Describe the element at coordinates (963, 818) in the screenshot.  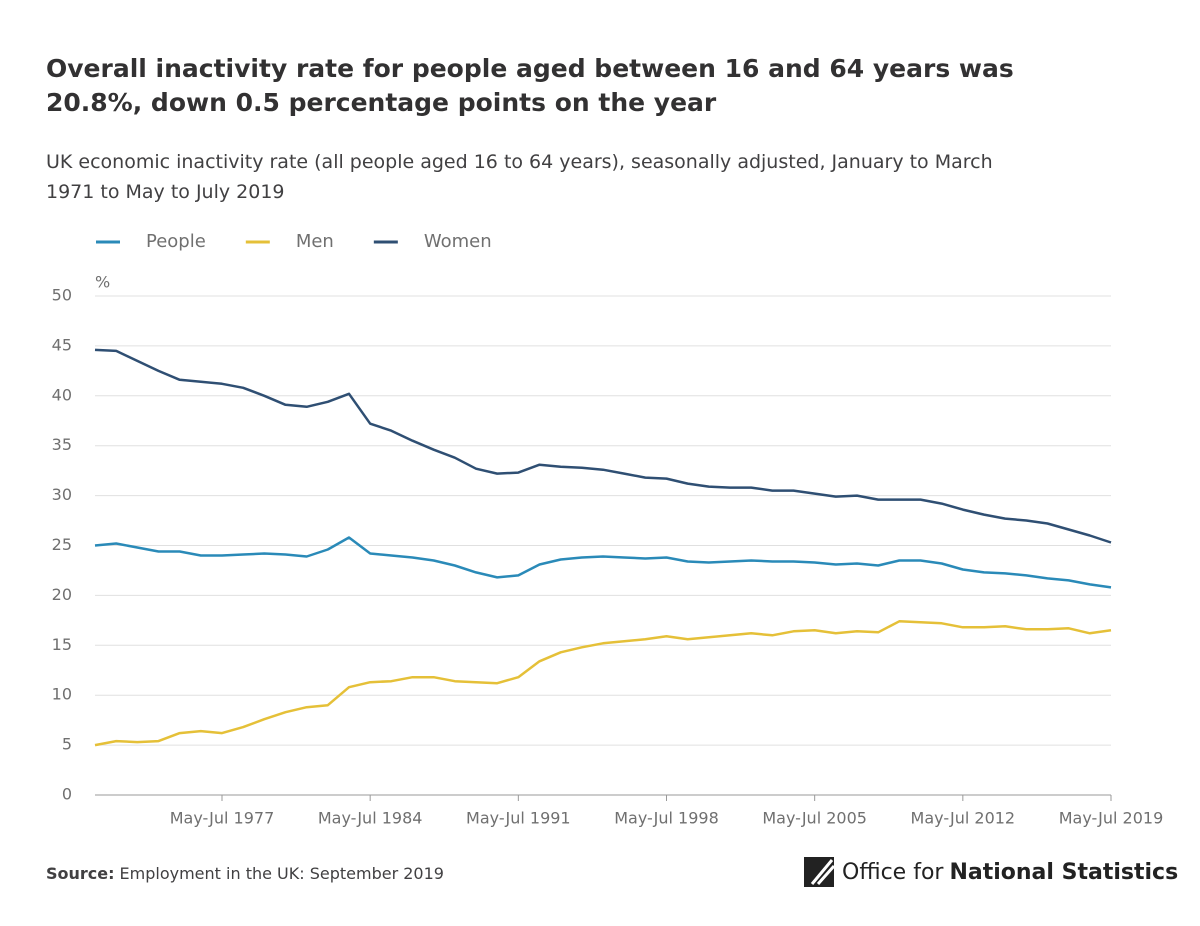
I see `x-tick-label: May-Jul 2012` at that location.